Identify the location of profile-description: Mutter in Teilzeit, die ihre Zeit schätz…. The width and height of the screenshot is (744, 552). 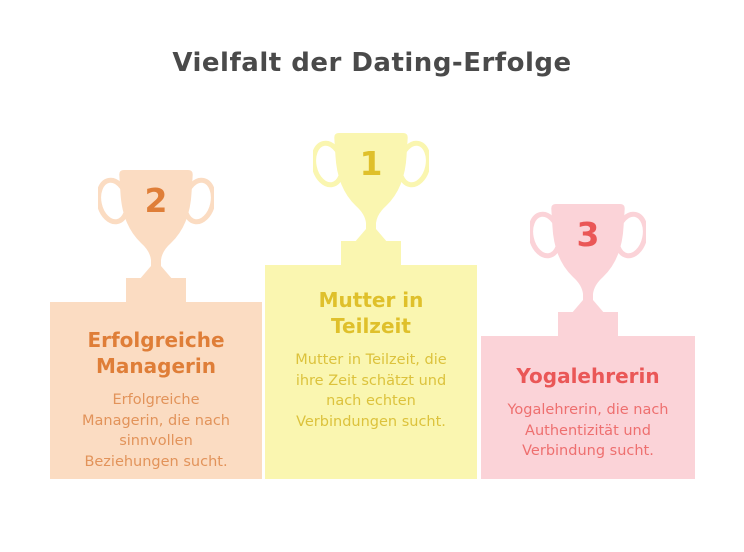
(371, 391).